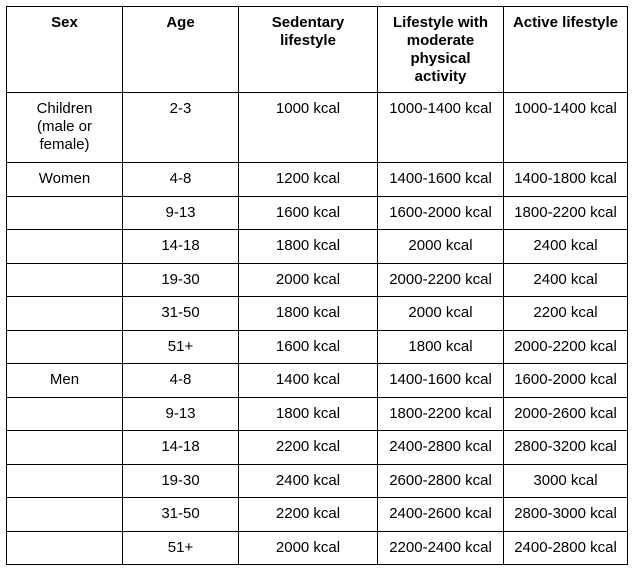 The image size is (634, 570). I want to click on table-cell: 2-3, so click(180, 127).